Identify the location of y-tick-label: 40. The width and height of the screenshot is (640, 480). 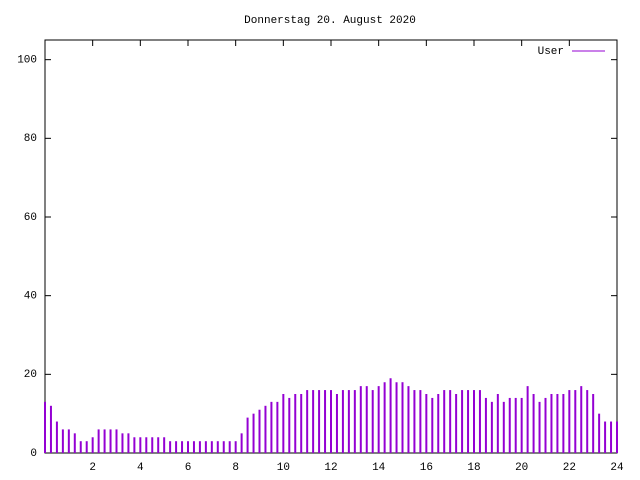
(30, 297).